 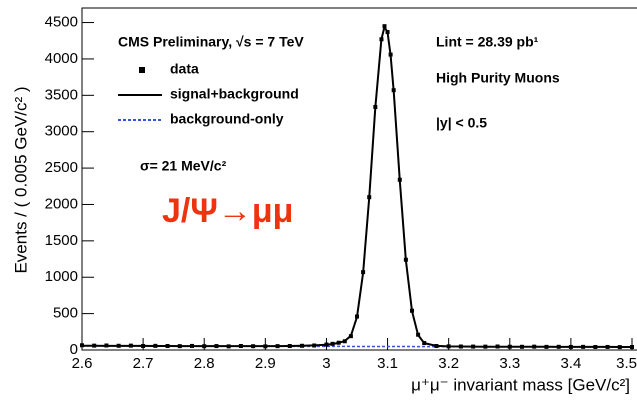 I want to click on y-tick-label: 2500, so click(x=61, y=167).